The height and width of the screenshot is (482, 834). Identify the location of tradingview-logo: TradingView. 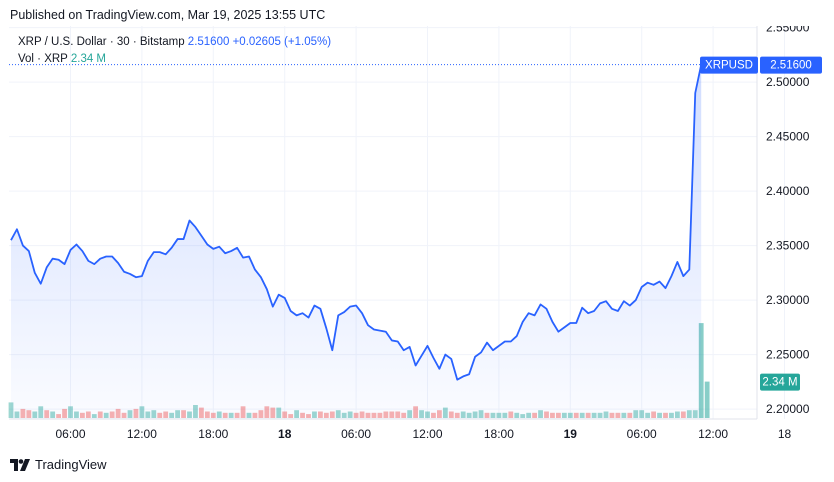
(58, 464).